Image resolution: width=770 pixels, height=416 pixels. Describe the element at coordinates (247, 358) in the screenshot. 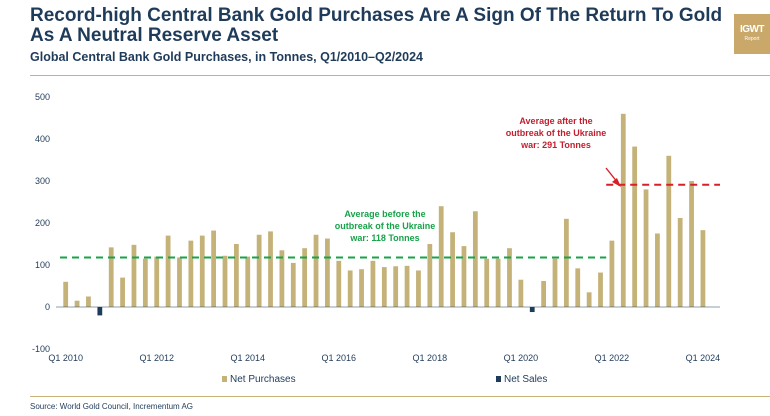

I see `x-tick-label: Q1 2014` at that location.